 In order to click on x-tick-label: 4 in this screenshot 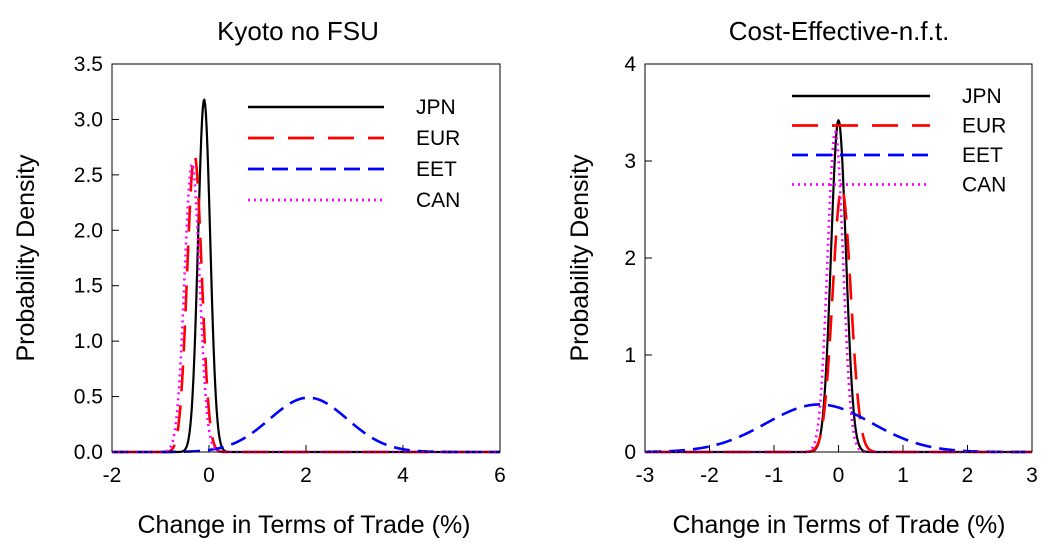, I will do `click(403, 475)`.